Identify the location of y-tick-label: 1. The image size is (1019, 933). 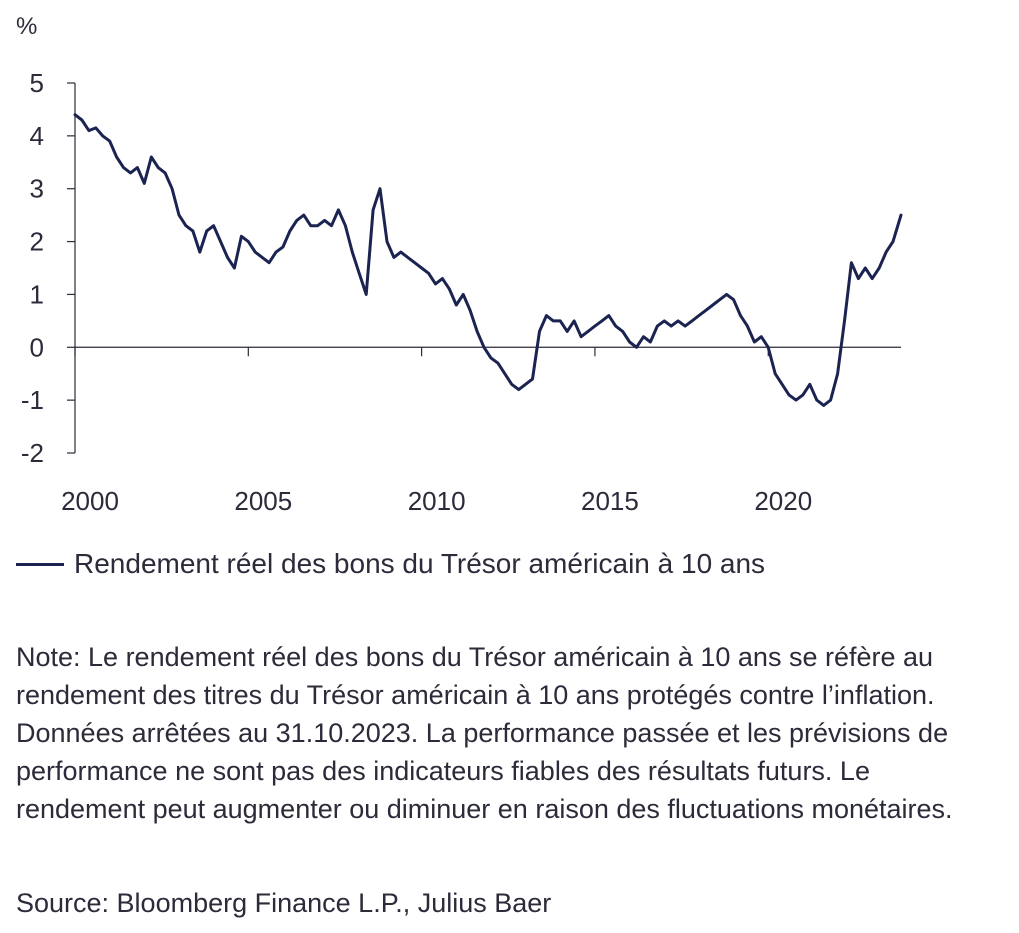
(37, 294).